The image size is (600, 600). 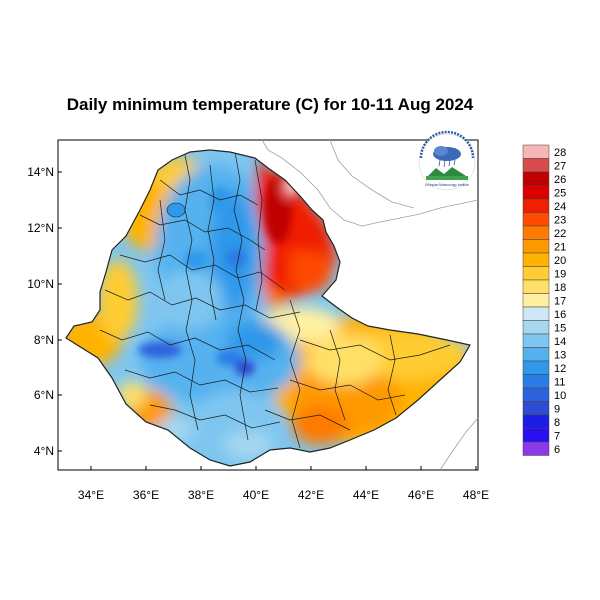 What do you see at coordinates (557, 436) in the screenshot?
I see `colorbar-label: 7` at bounding box center [557, 436].